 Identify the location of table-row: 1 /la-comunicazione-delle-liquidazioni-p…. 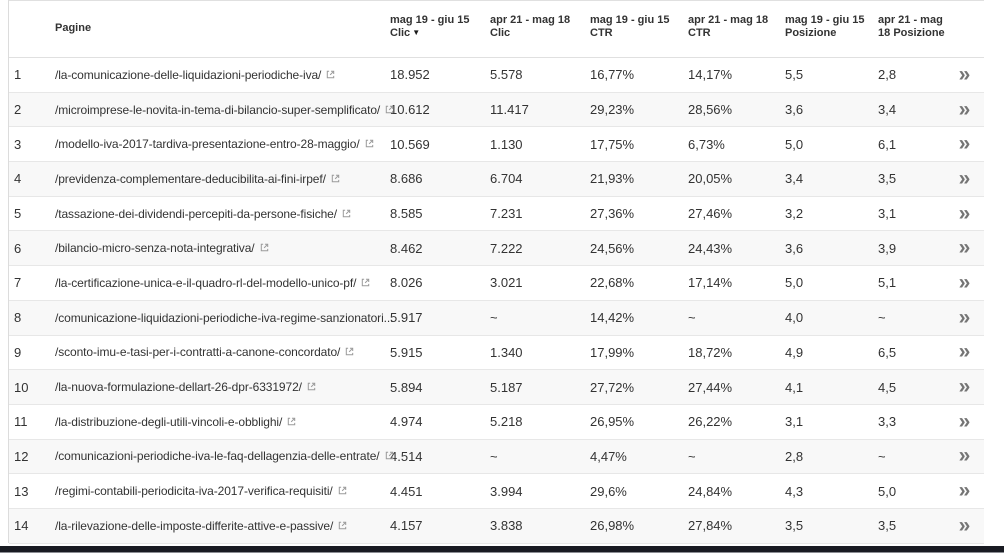
(496, 75).